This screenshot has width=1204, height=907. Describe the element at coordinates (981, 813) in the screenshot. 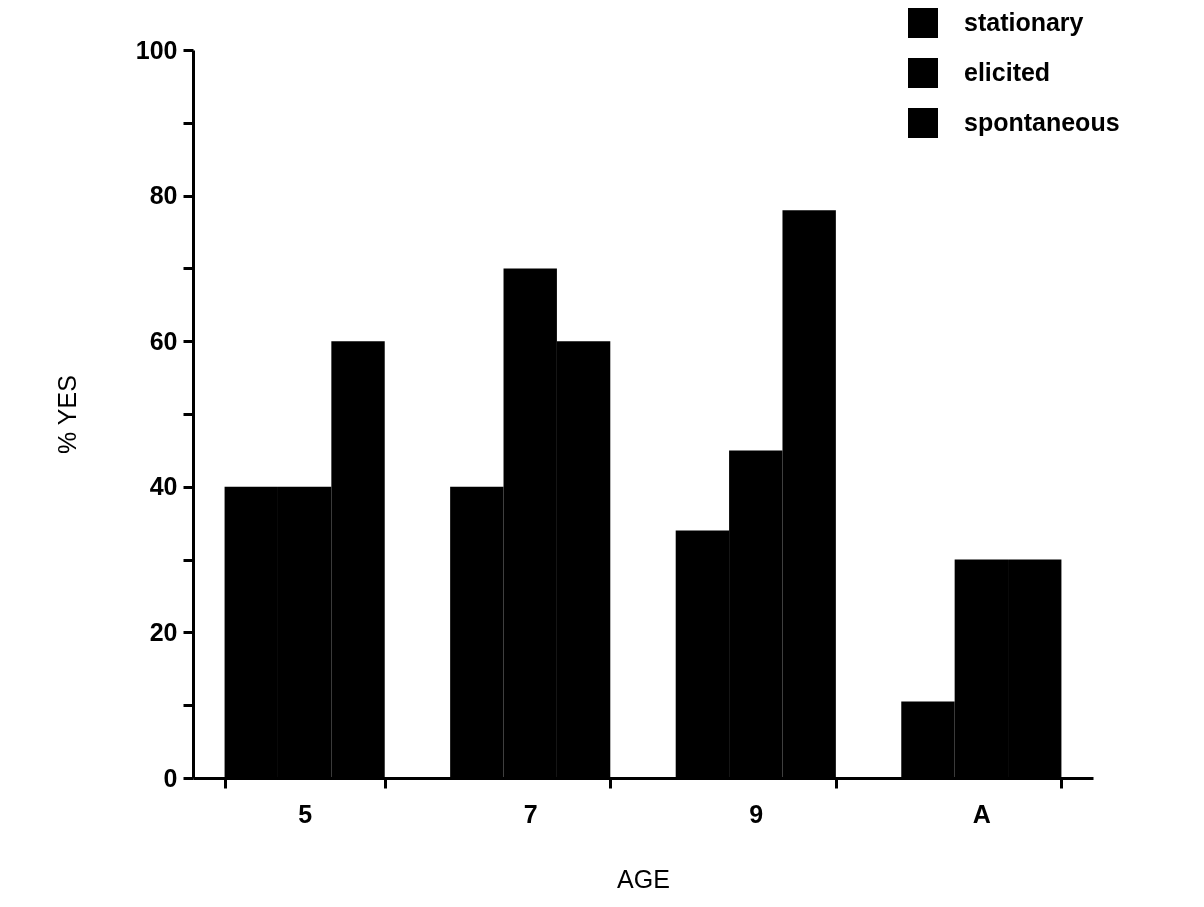

I see `x-tick-label: A` at that location.